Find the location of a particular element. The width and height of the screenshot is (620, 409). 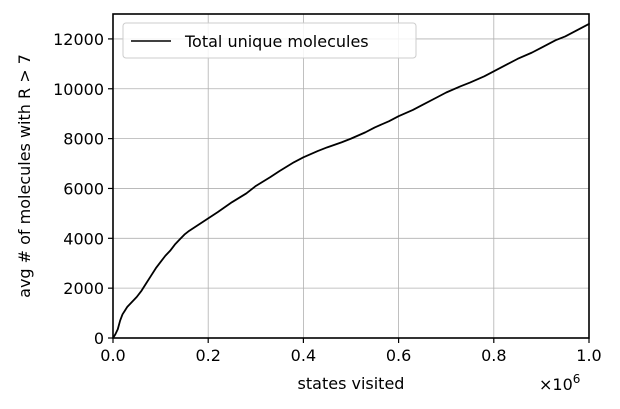

x-axis-label: states visited is located at coordinates (351, 383).